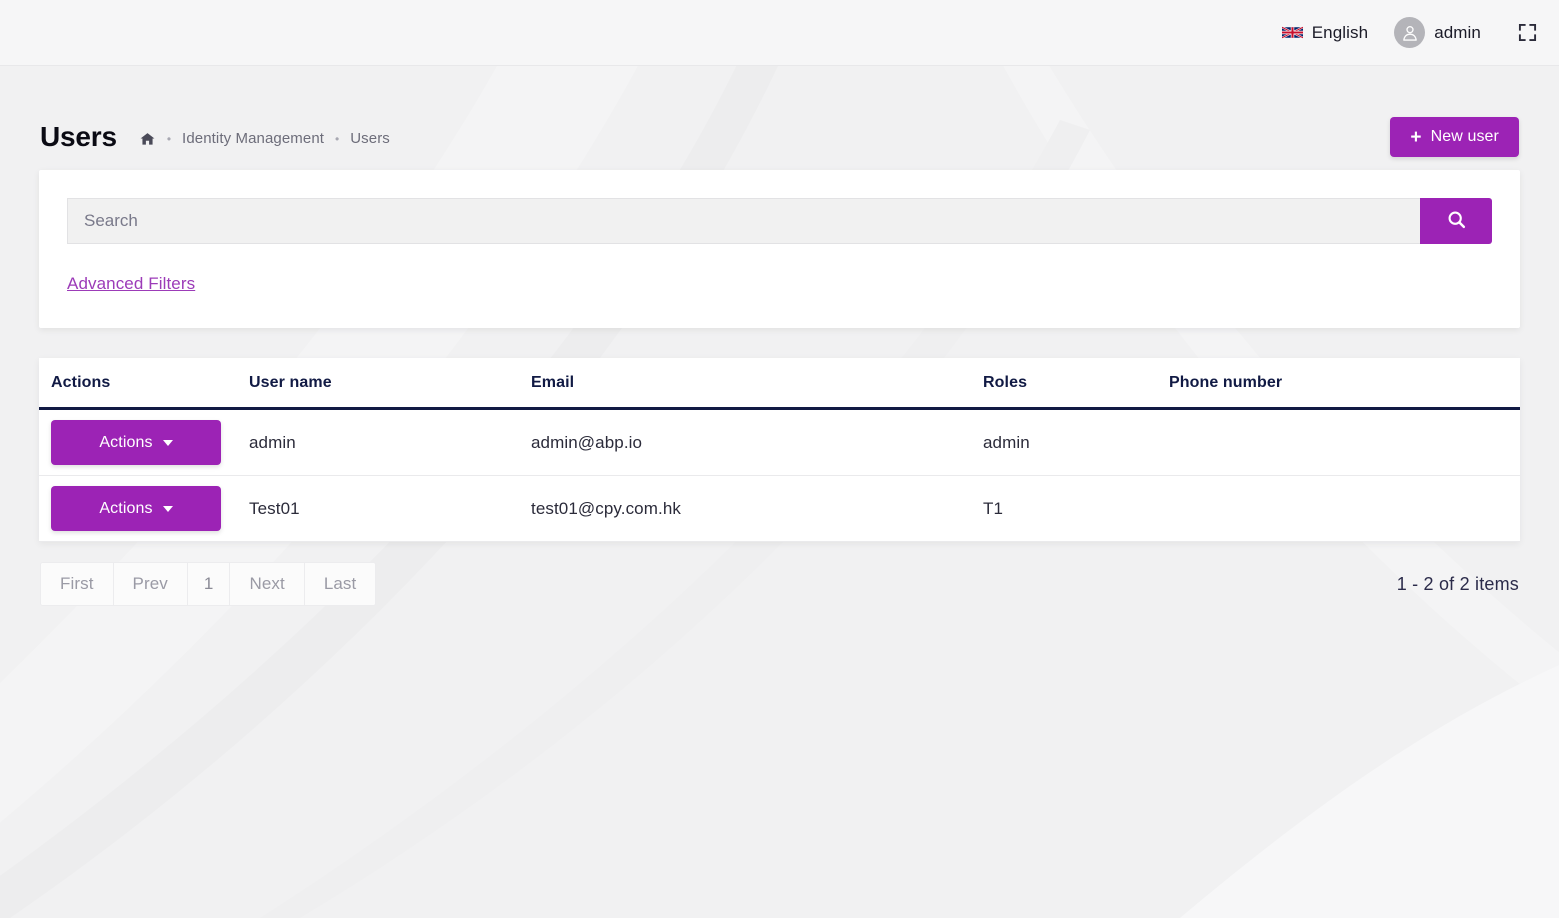  Describe the element at coordinates (743, 221) in the screenshot. I see `search-input` at that location.